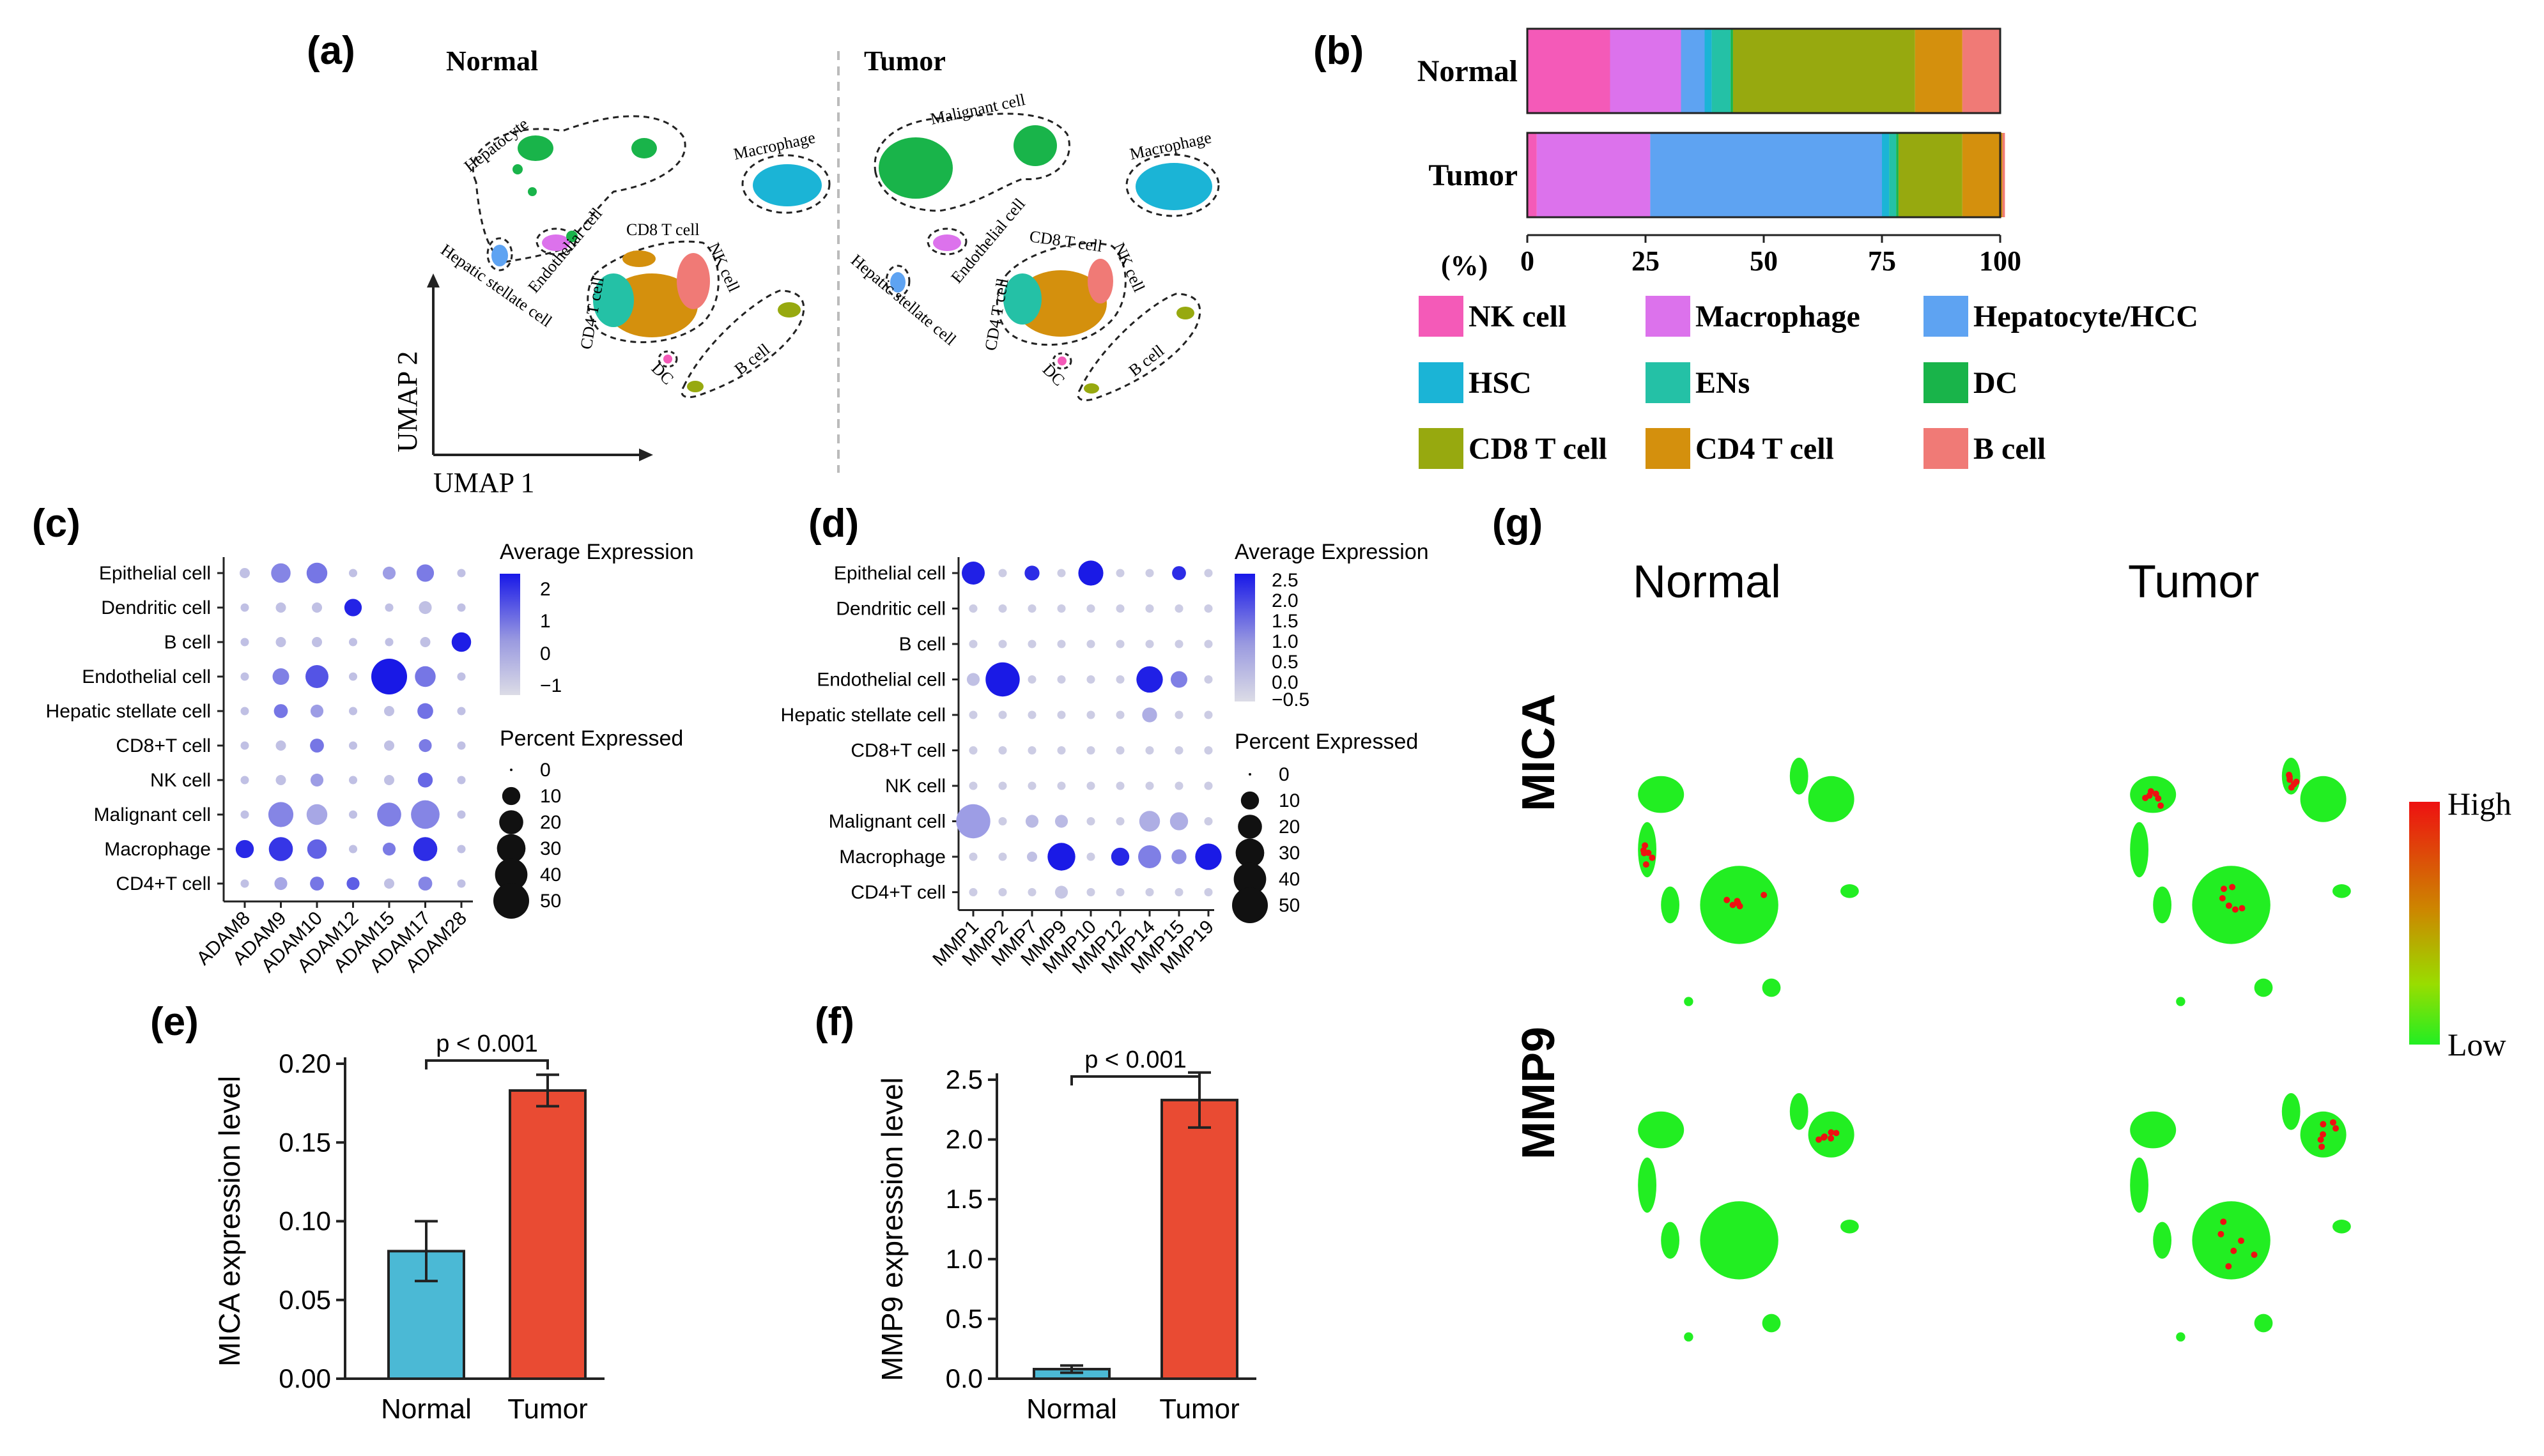 Image resolution: width=2544 pixels, height=1456 pixels. Describe the element at coordinates (1062, 361) in the screenshot. I see `t-dc-outline` at that location.